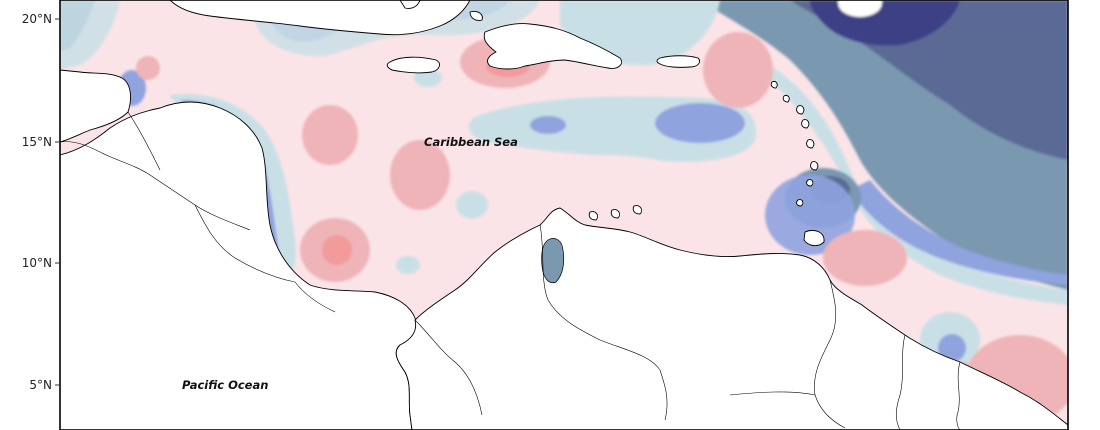 The height and width of the screenshot is (430, 1100). What do you see at coordinates (471, 142) in the screenshot?
I see `caribbean-sea-label: Caribbean Sea` at bounding box center [471, 142].